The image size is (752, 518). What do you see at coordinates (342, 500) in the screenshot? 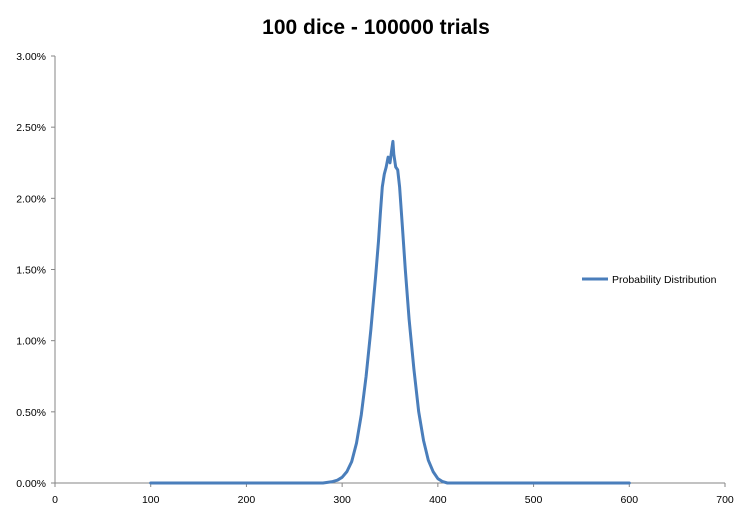
I see `x-tick-label: 300` at bounding box center [342, 500].